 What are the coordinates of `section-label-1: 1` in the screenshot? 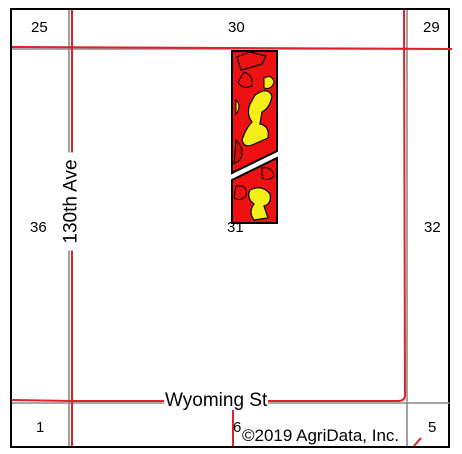 It's located at (40, 427).